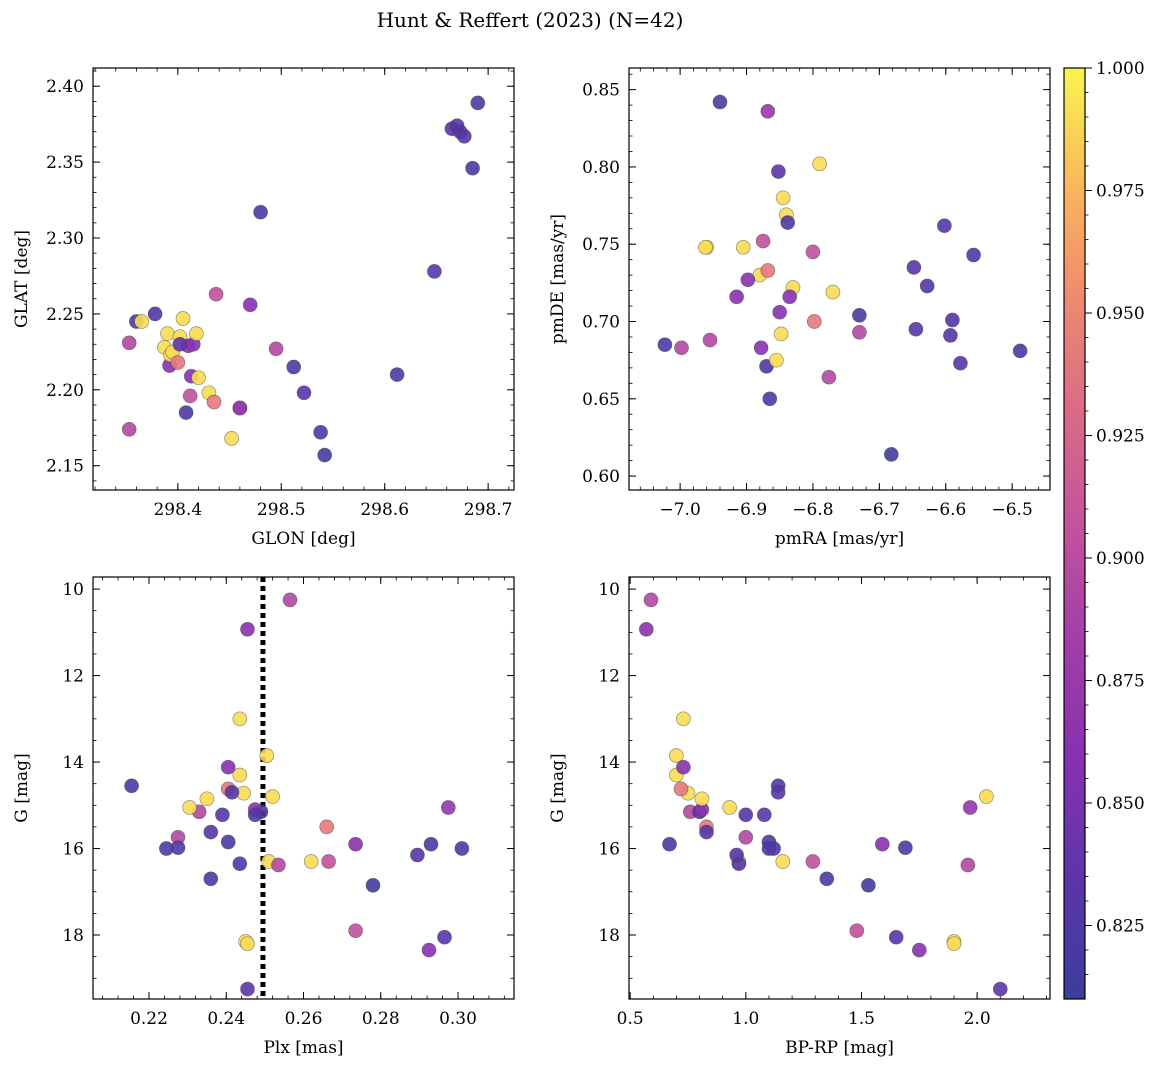 This screenshot has width=1161, height=1067. What do you see at coordinates (1120, 927) in the screenshot?
I see `colorbar-tick-label: 0.825` at bounding box center [1120, 927].